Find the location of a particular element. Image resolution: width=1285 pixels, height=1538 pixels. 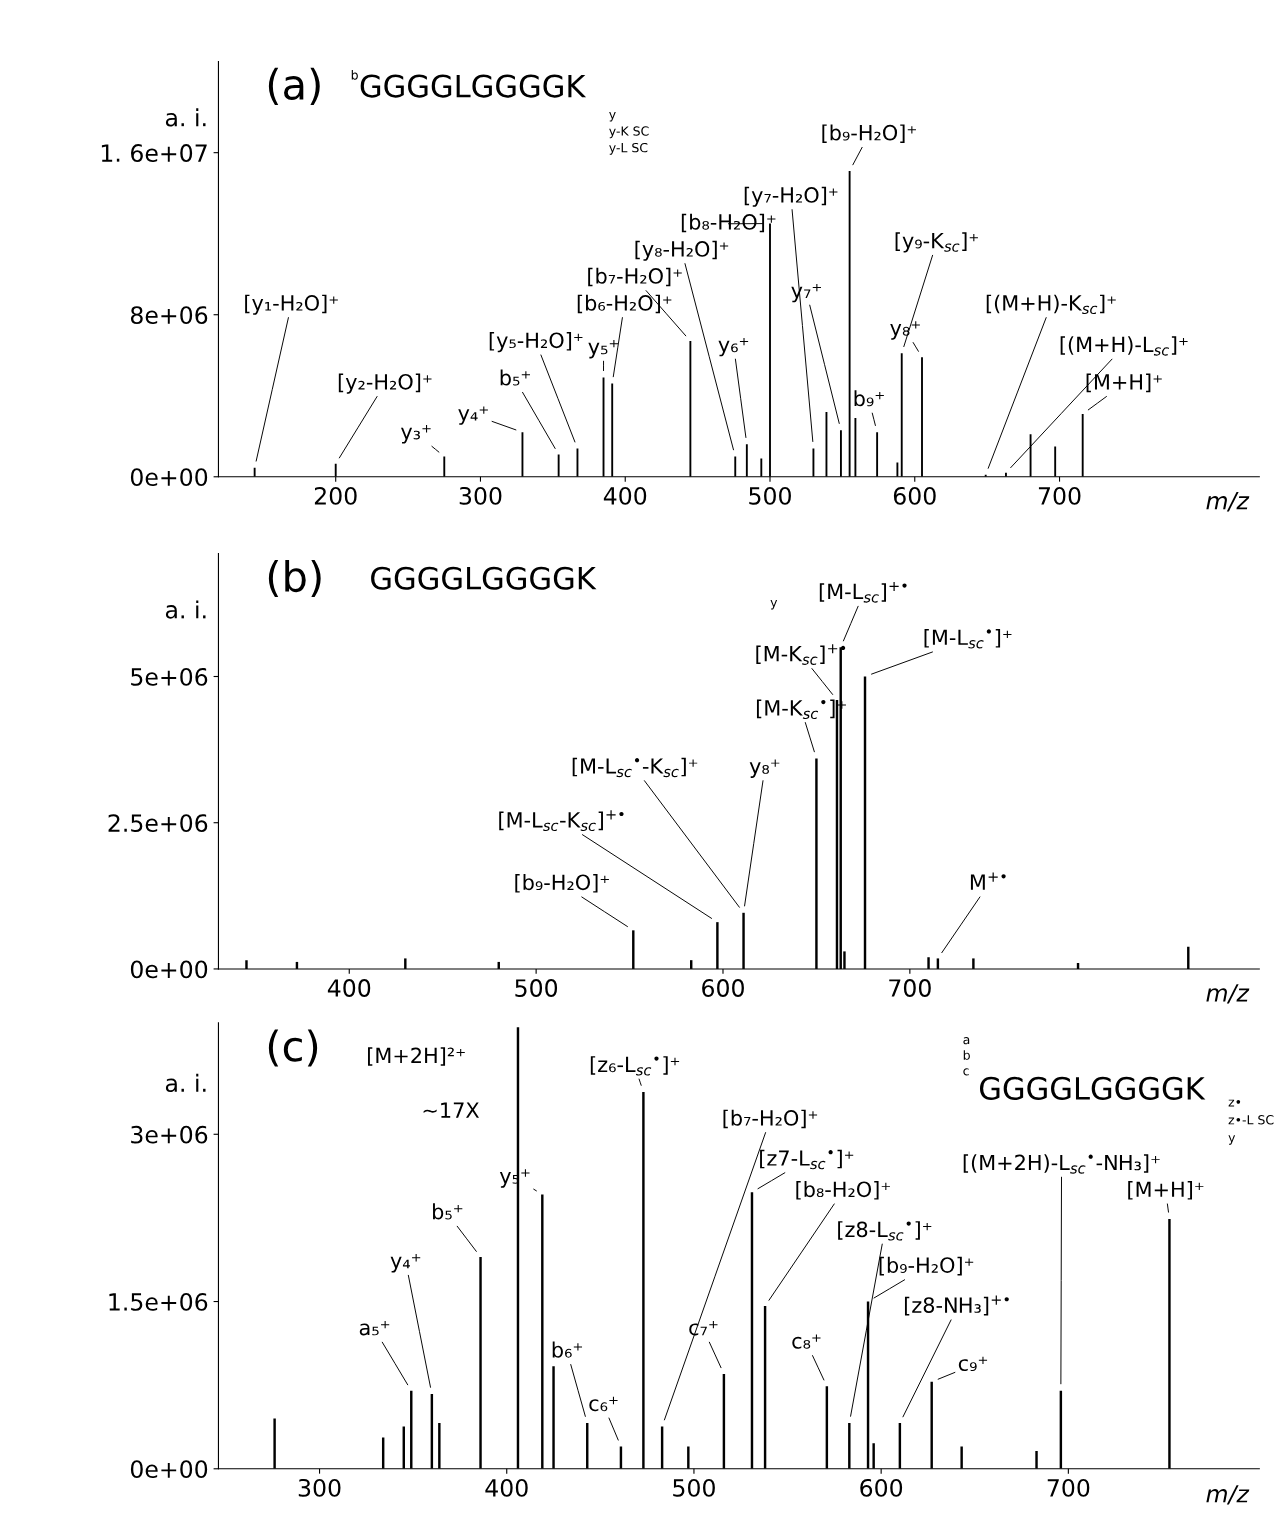

annotation: y-L SC is located at coordinates (628, 148).